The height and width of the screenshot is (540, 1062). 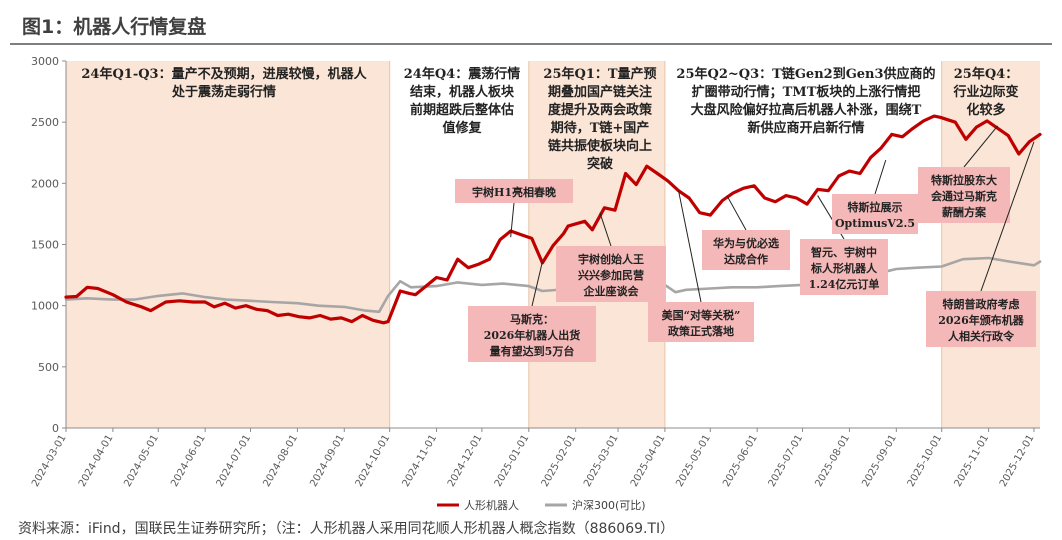 What do you see at coordinates (45, 245) in the screenshot?
I see `y-tick-label: 1500` at bounding box center [45, 245].